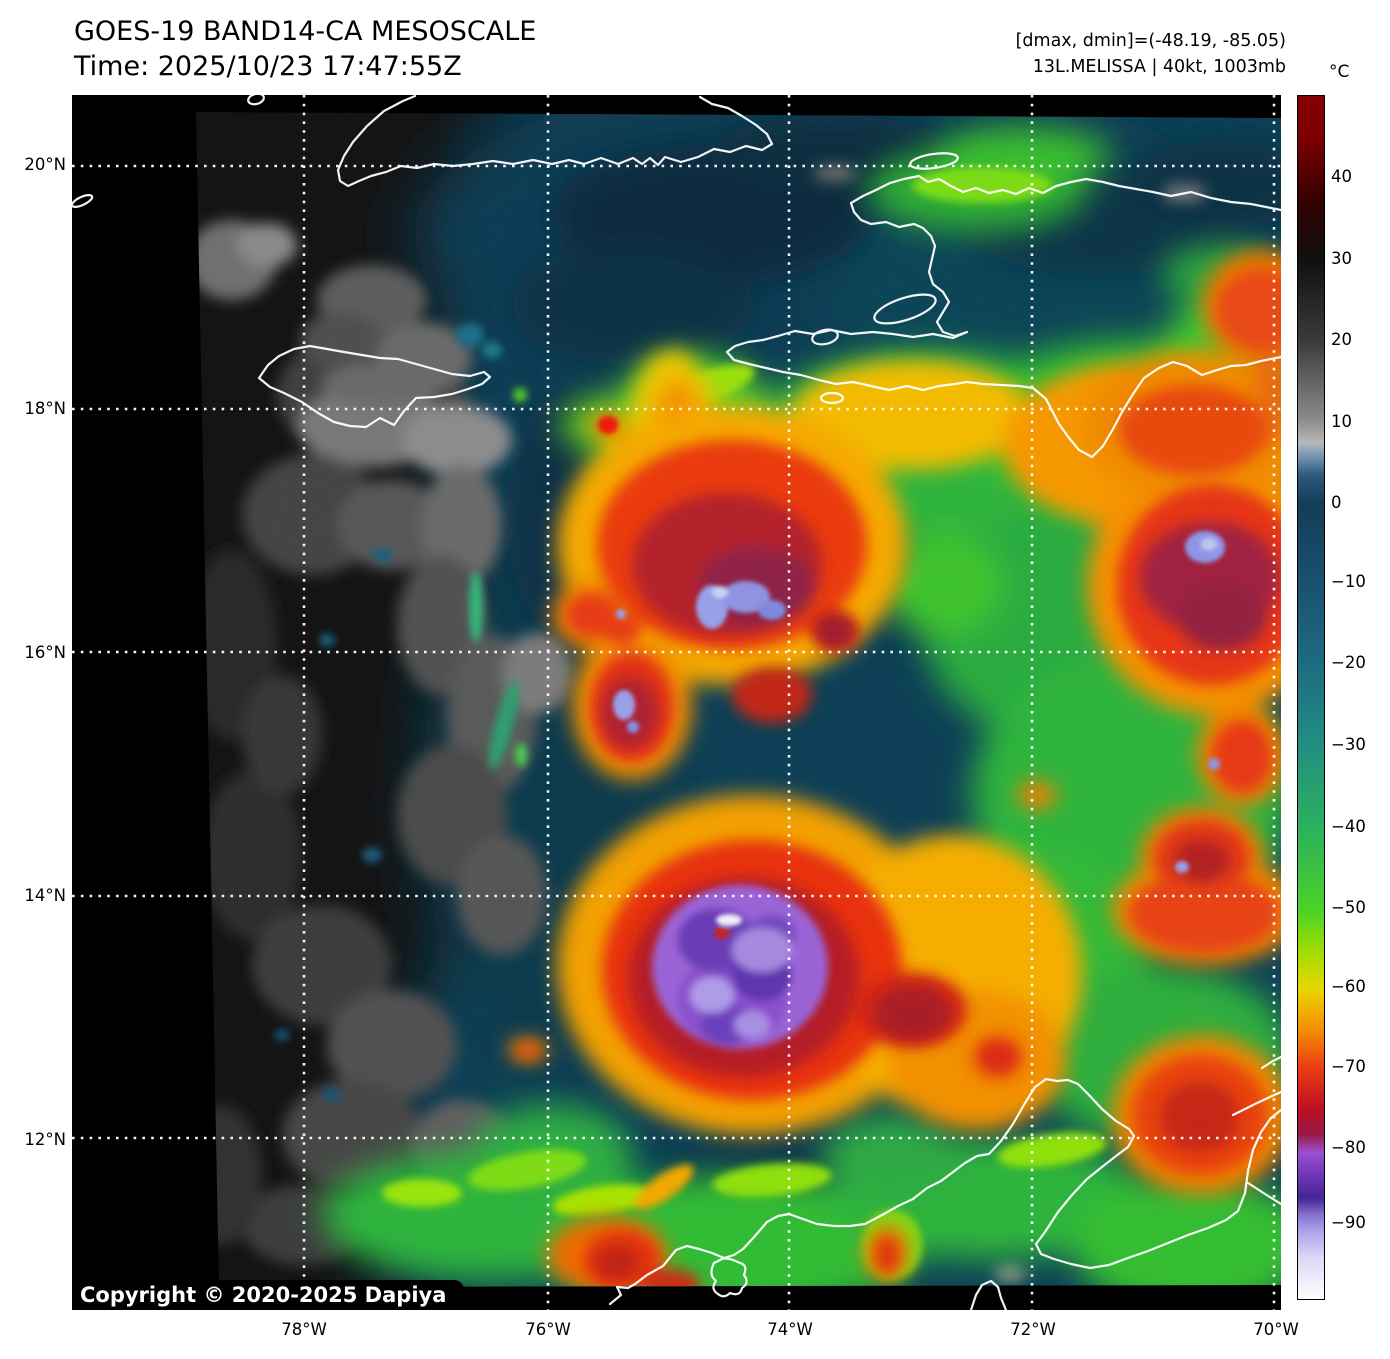 The height and width of the screenshot is (1359, 1390). Describe the element at coordinates (1341, 421) in the screenshot. I see `cb-tick-10: 10` at that location.